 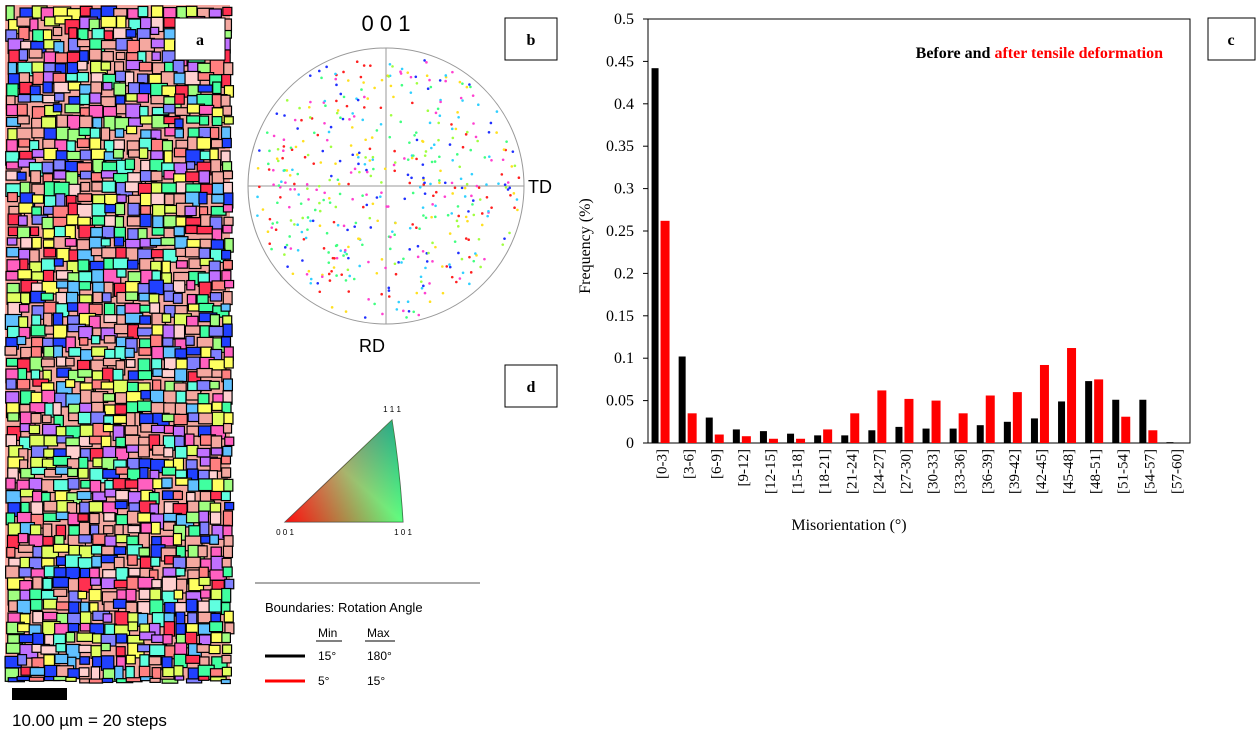 I want to click on y-tick-label: 0.05, so click(x=620, y=401).